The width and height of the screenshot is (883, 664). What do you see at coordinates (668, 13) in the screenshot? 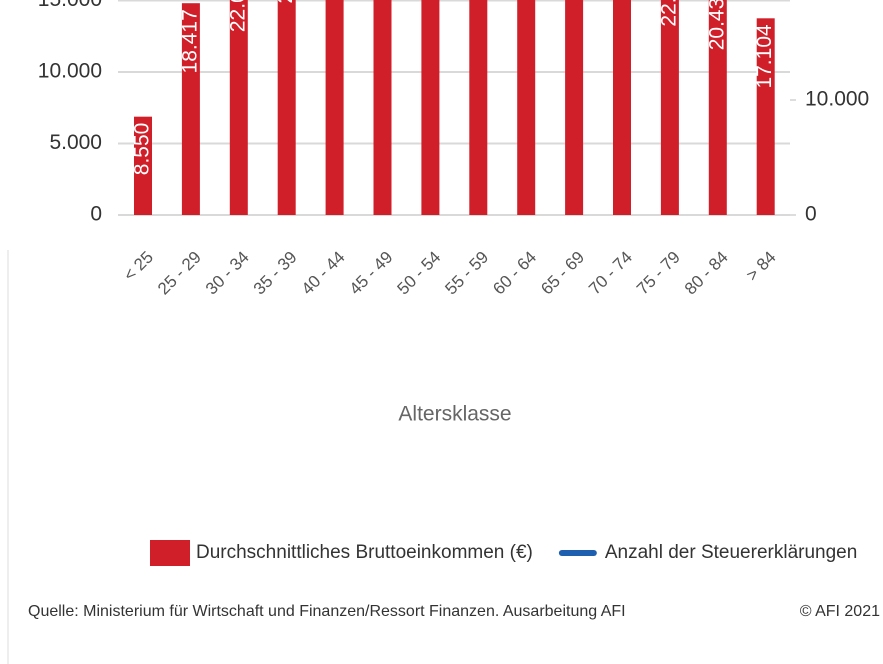
I see `value-label: 22.490` at bounding box center [668, 13].